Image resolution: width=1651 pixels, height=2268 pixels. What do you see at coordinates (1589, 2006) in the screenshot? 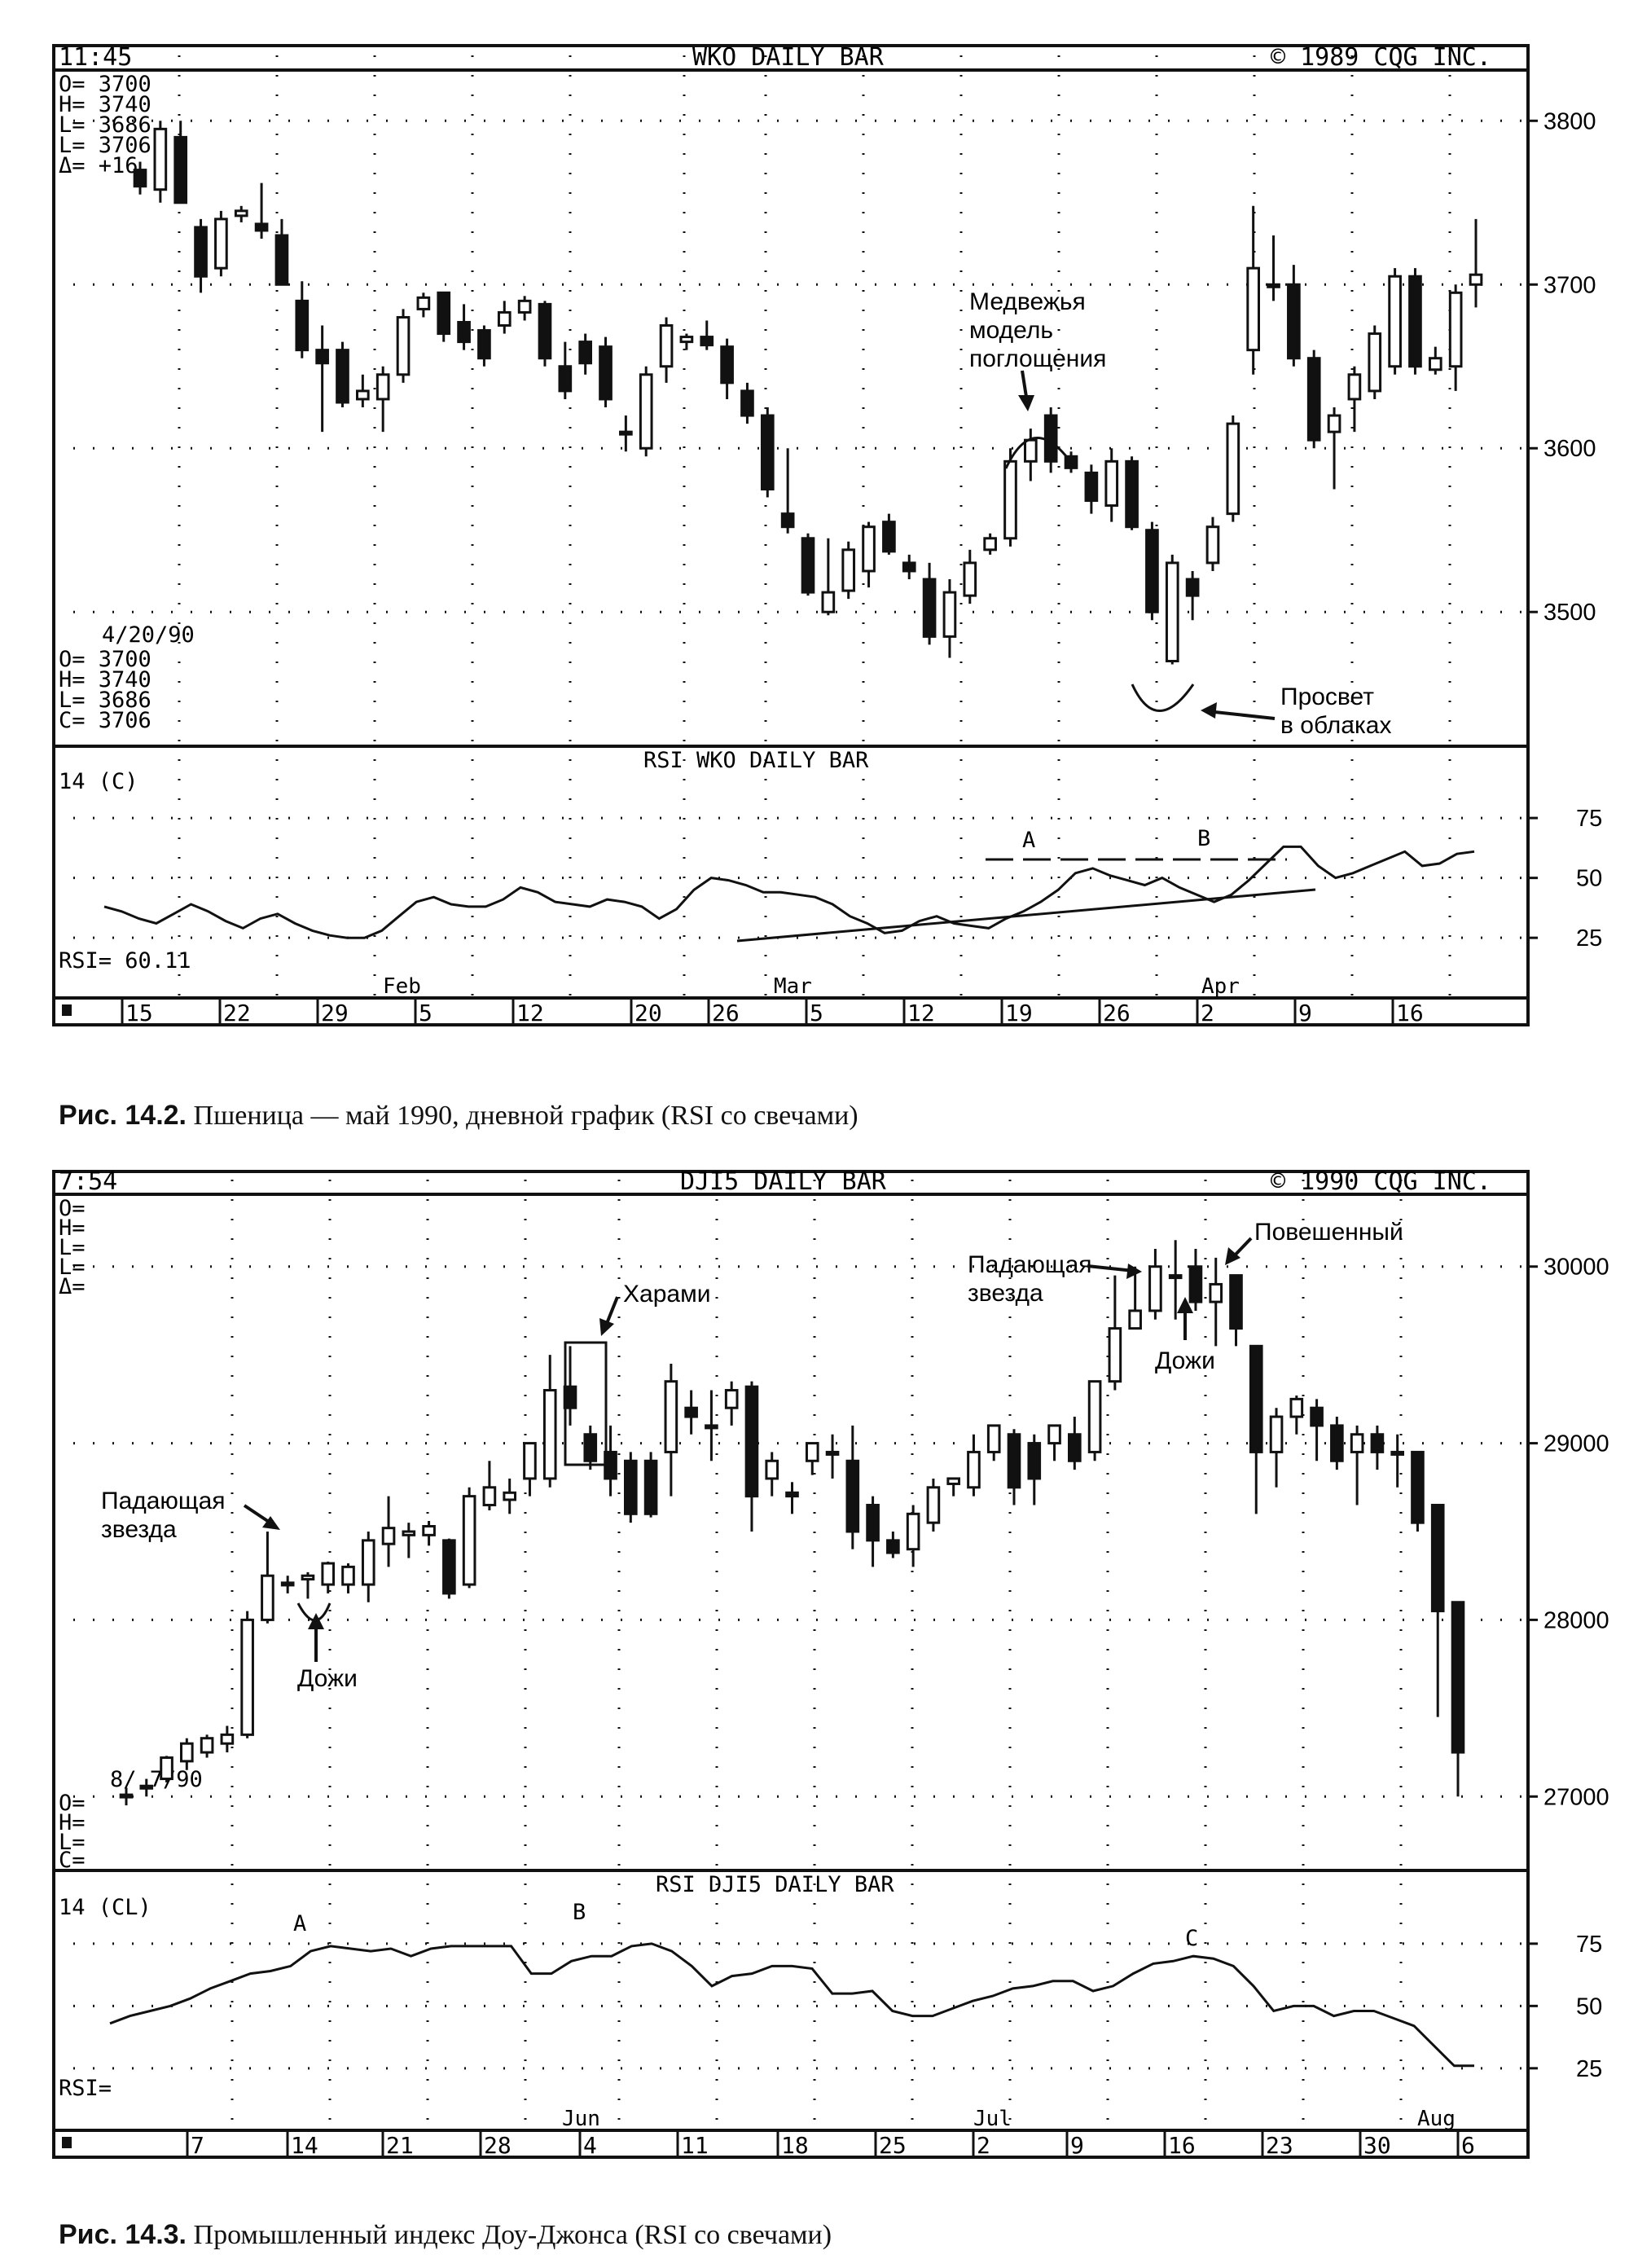
I see `rsi-tick-label: 50` at bounding box center [1589, 2006].